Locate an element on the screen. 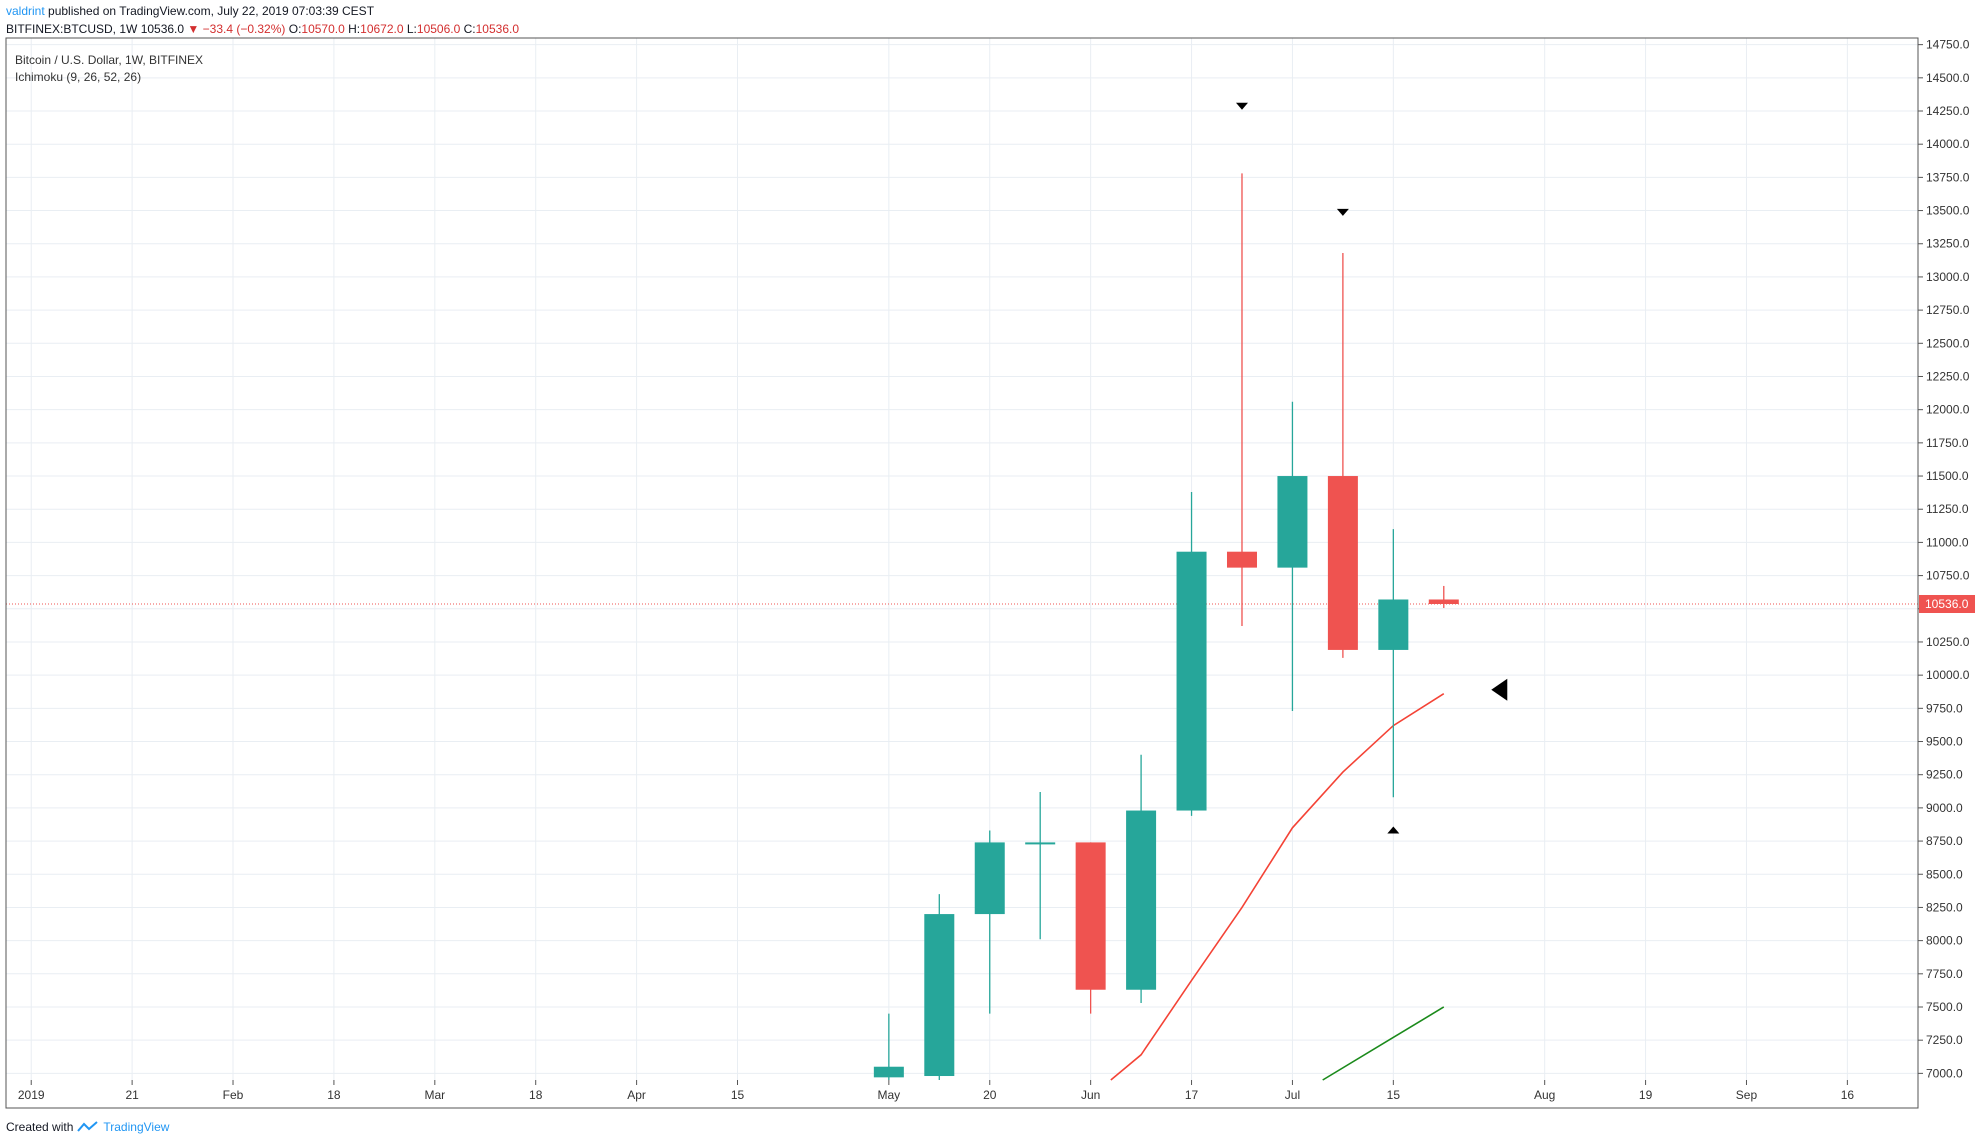  price-tick-label: 12250.0 is located at coordinates (1948, 376).